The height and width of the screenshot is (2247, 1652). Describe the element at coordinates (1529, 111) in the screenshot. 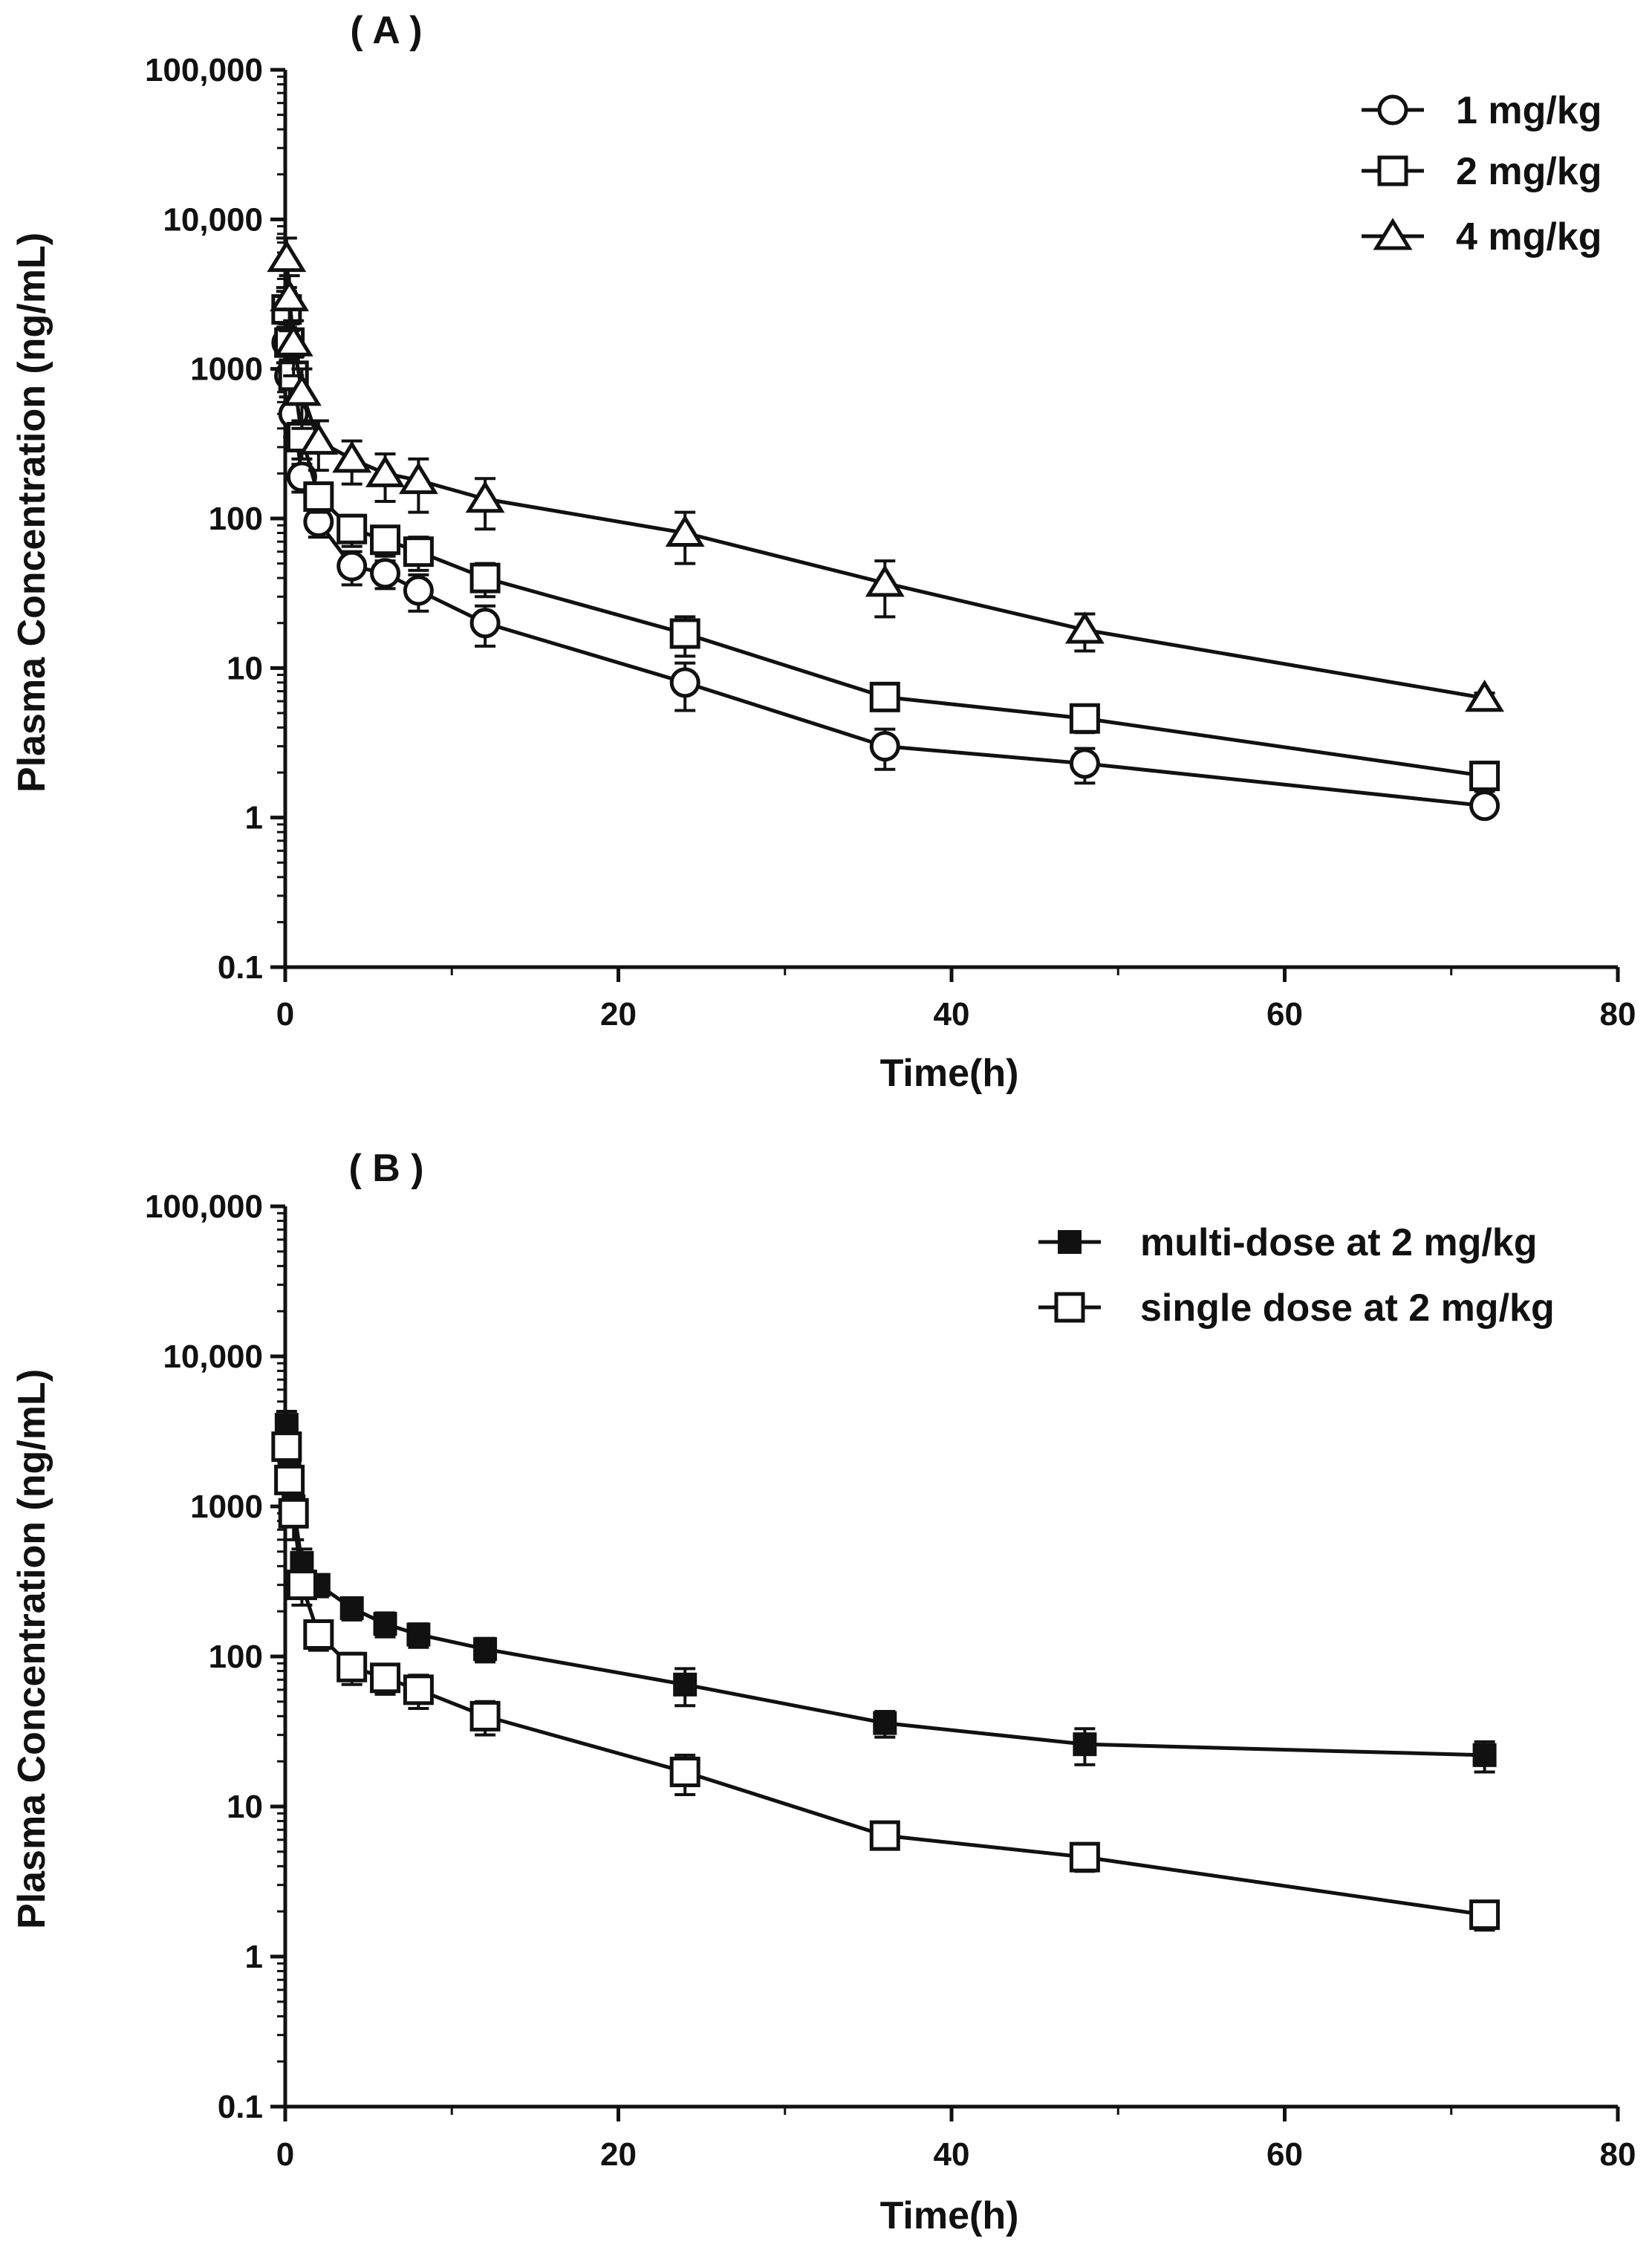

I see `legend-label: 1 mg/kg` at that location.